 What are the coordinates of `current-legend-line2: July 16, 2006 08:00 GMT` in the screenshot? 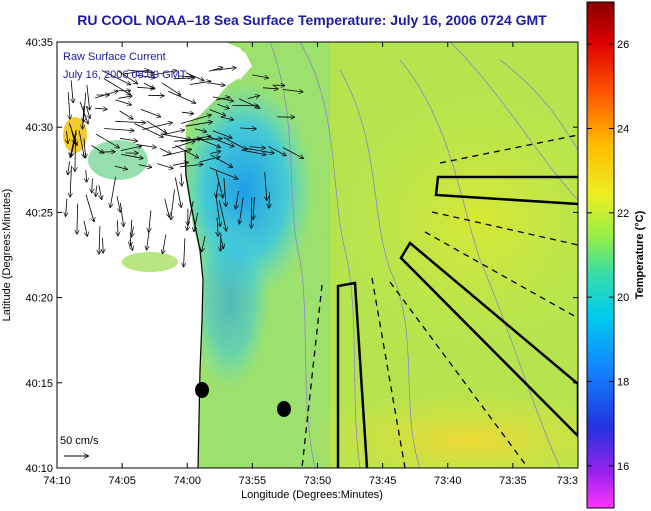 It's located at (125, 75).